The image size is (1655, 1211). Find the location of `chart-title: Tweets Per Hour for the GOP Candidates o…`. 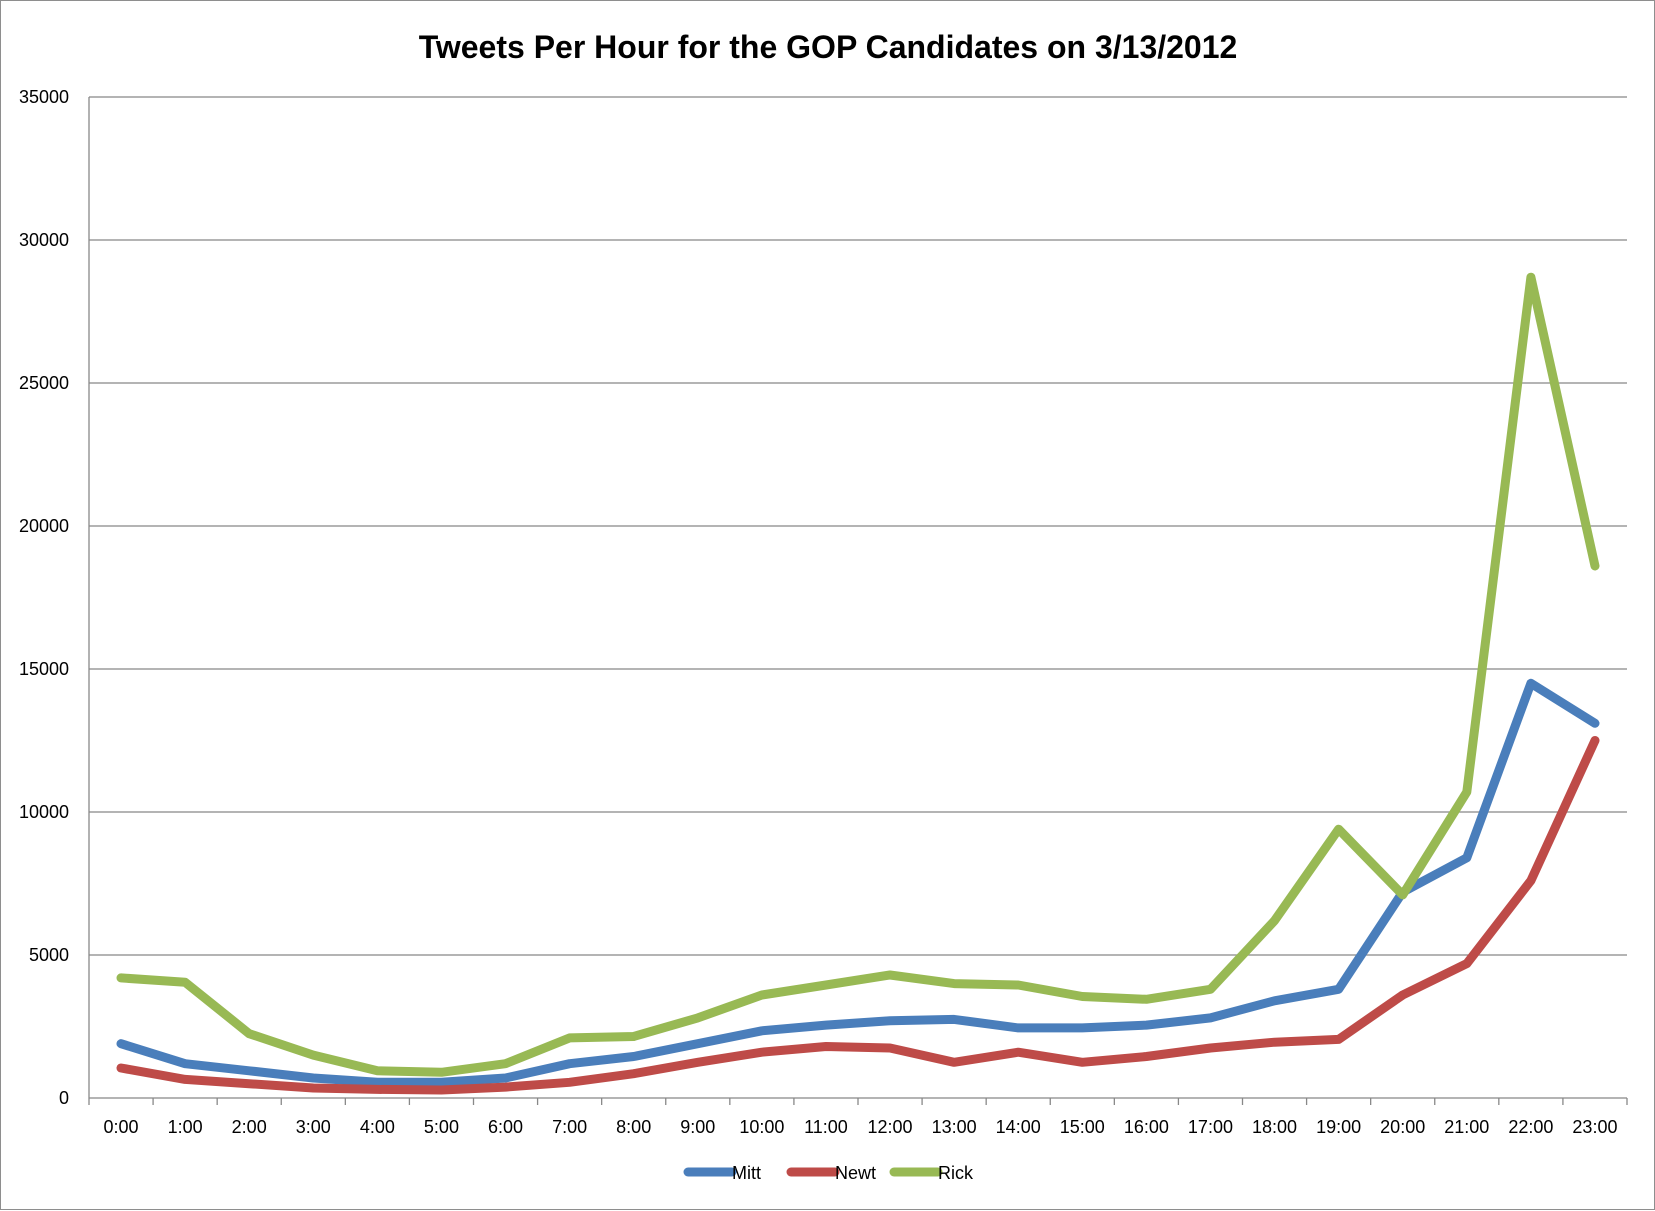

chart-title: Tweets Per Hour for the GOP Candidates o… is located at coordinates (828, 47).